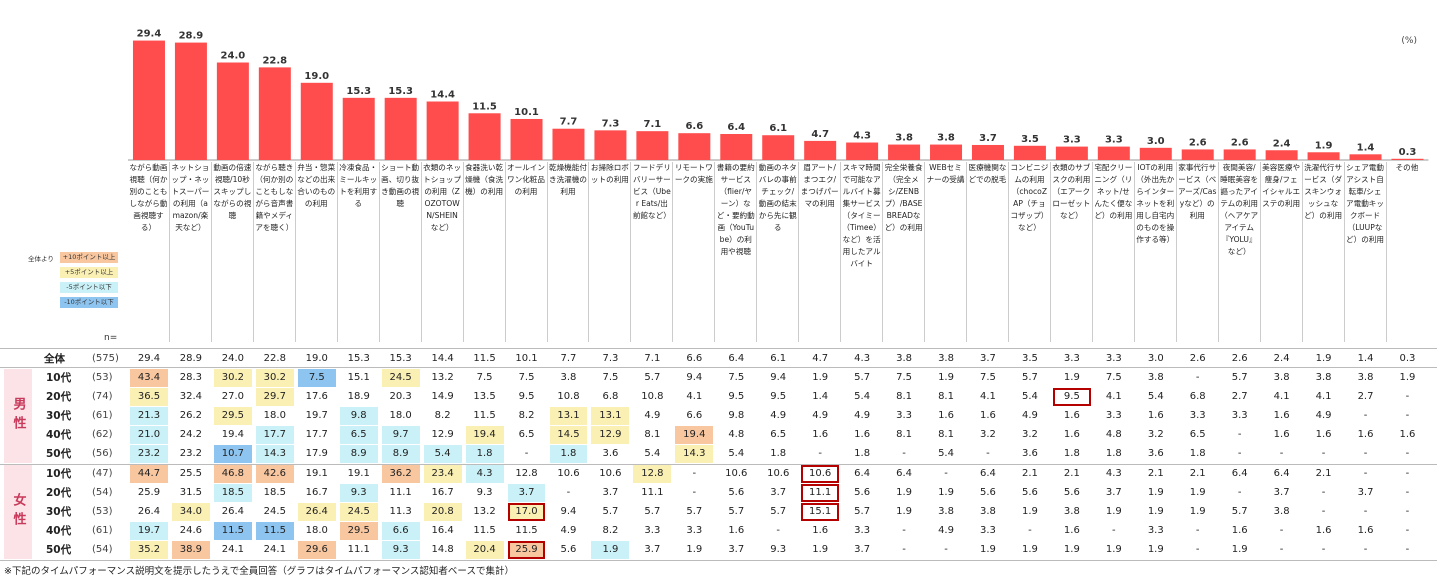  What do you see at coordinates (111, 338) in the screenshot?
I see `n-label: n=` at bounding box center [111, 338].